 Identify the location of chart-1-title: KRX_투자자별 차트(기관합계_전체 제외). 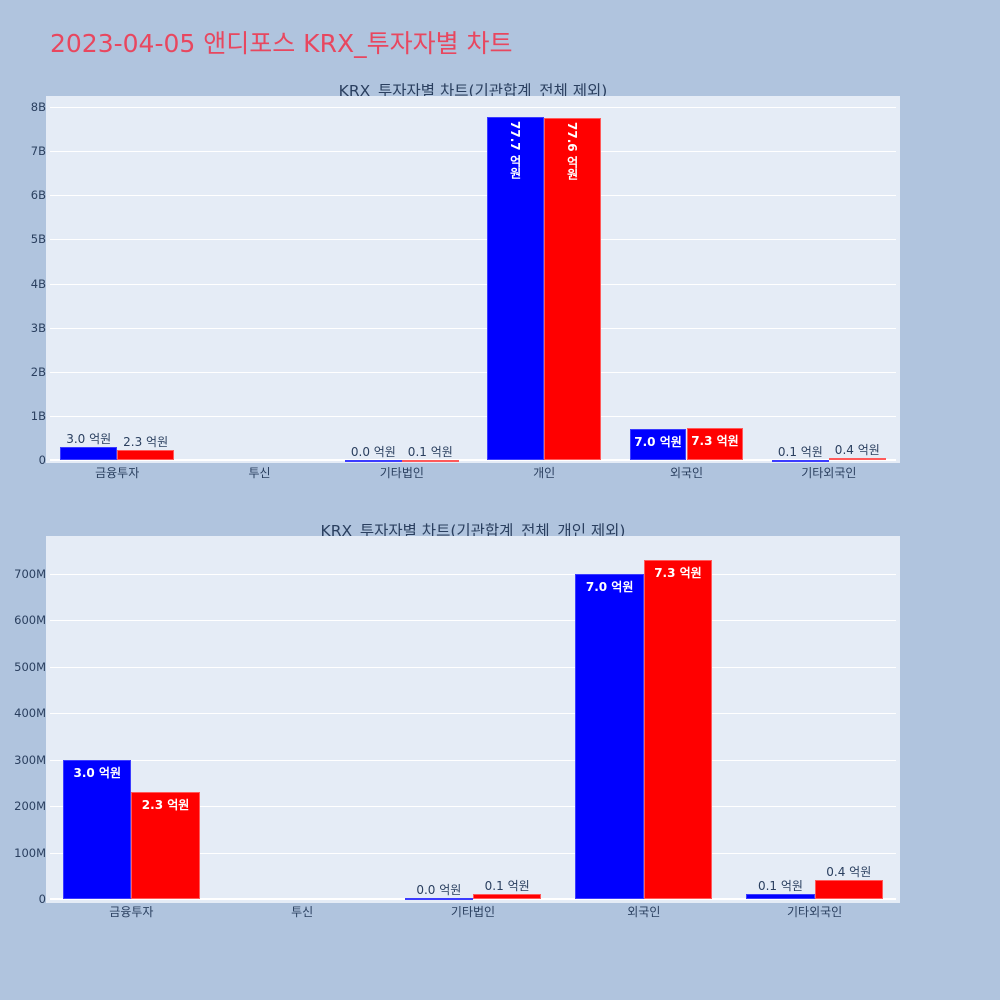
(473, 91).